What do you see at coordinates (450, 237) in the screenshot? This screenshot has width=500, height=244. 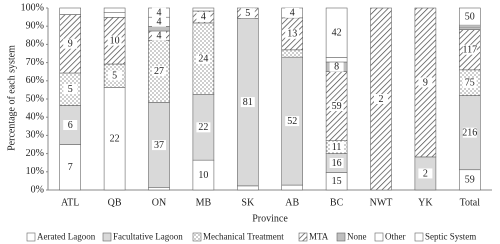 I see `legend-label: Septic System` at bounding box center [450, 237].